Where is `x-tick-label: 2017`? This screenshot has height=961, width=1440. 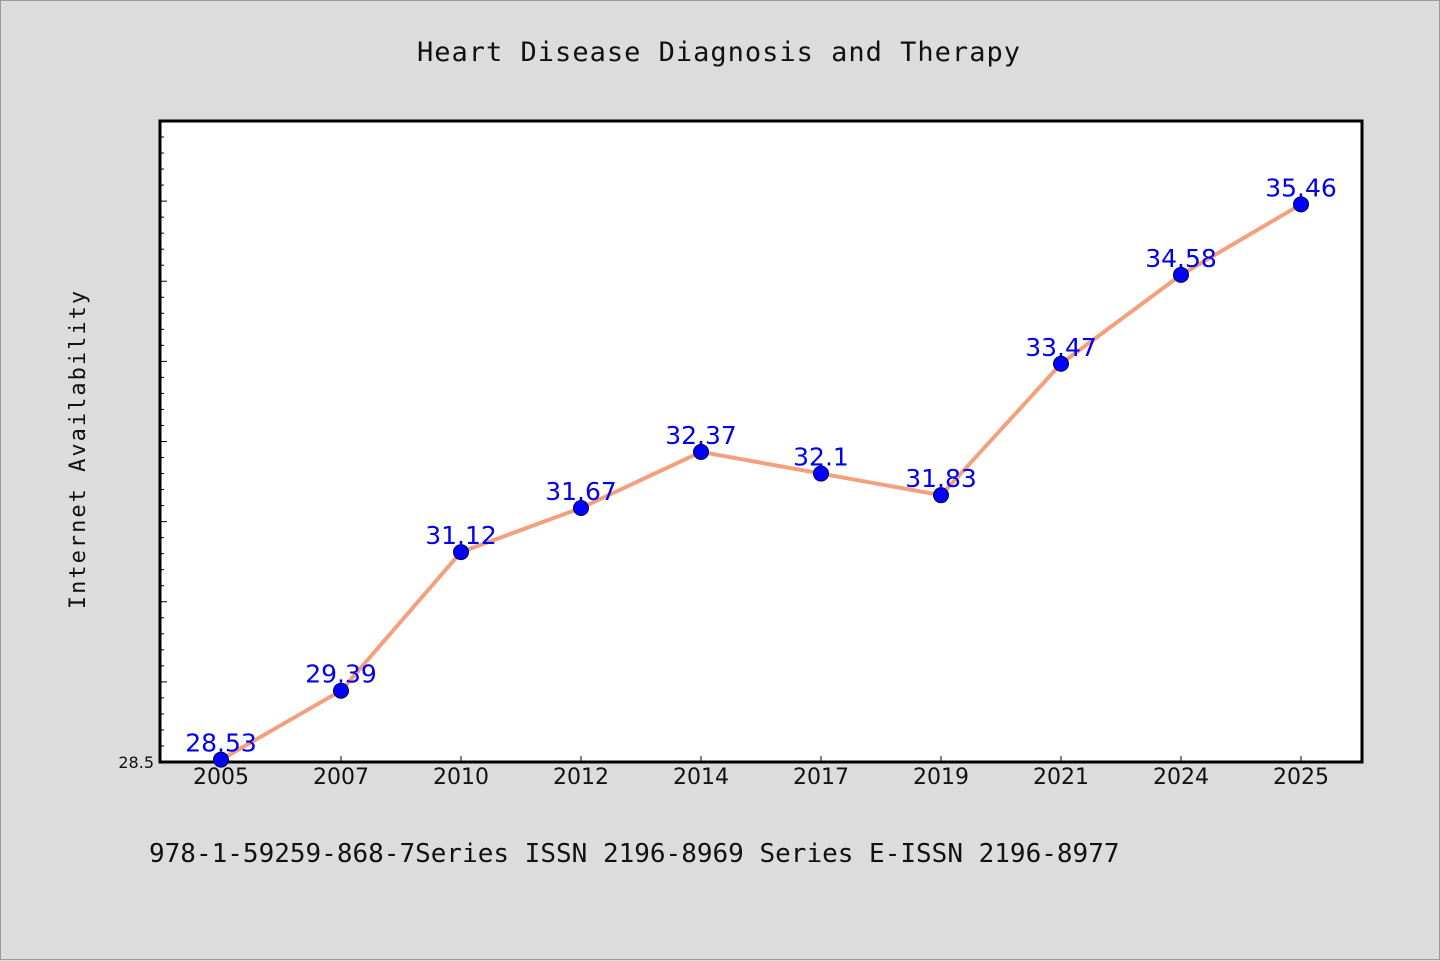
x-tick-label: 2017 is located at coordinates (821, 777).